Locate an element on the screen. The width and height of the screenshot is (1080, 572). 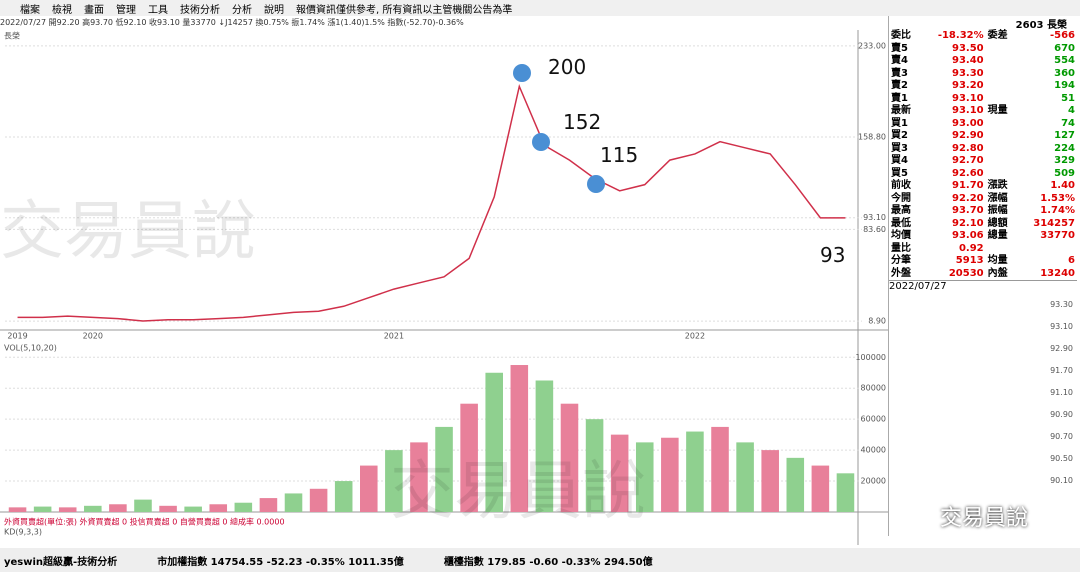
y-tick-label: 80000 is located at coordinates (873, 388).